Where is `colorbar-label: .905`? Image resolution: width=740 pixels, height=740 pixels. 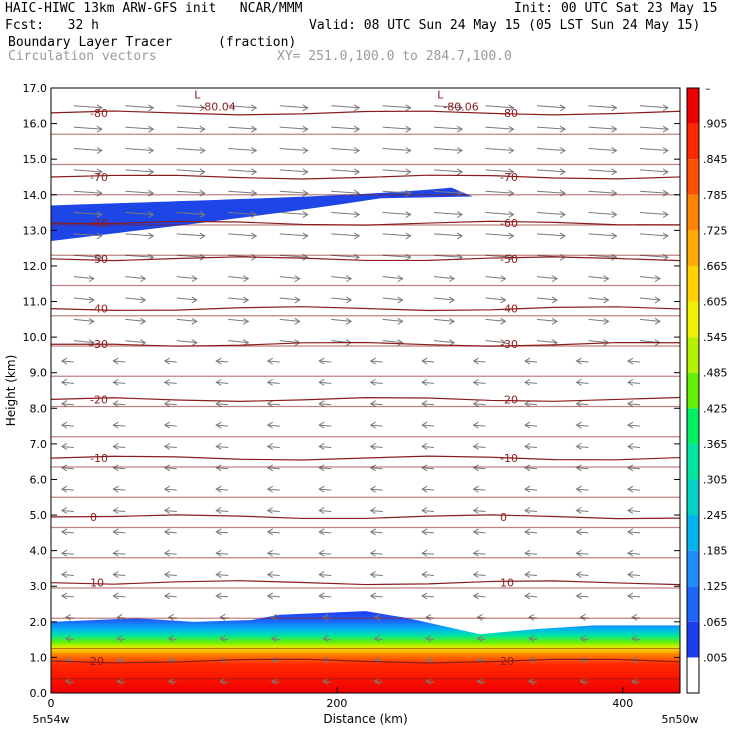
colorbar-label: .905 is located at coordinates (715, 124).